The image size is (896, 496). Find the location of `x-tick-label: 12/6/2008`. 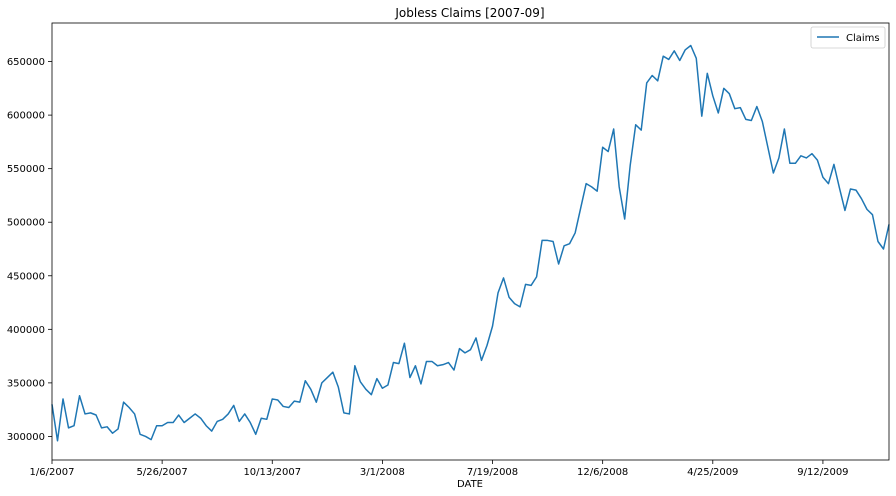

x-tick-label: 12/6/2008 is located at coordinates (602, 472).